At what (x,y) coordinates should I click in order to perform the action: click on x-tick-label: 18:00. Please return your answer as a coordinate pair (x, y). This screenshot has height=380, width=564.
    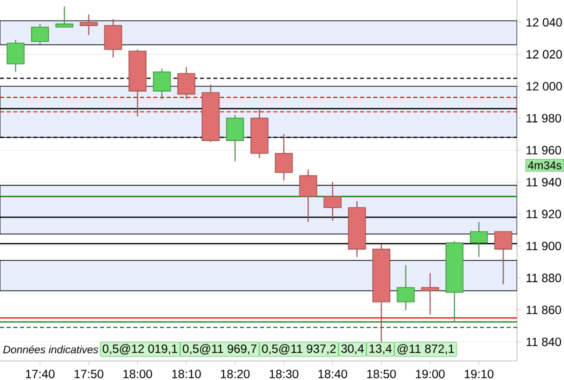
    Looking at the image, I should click on (137, 374).